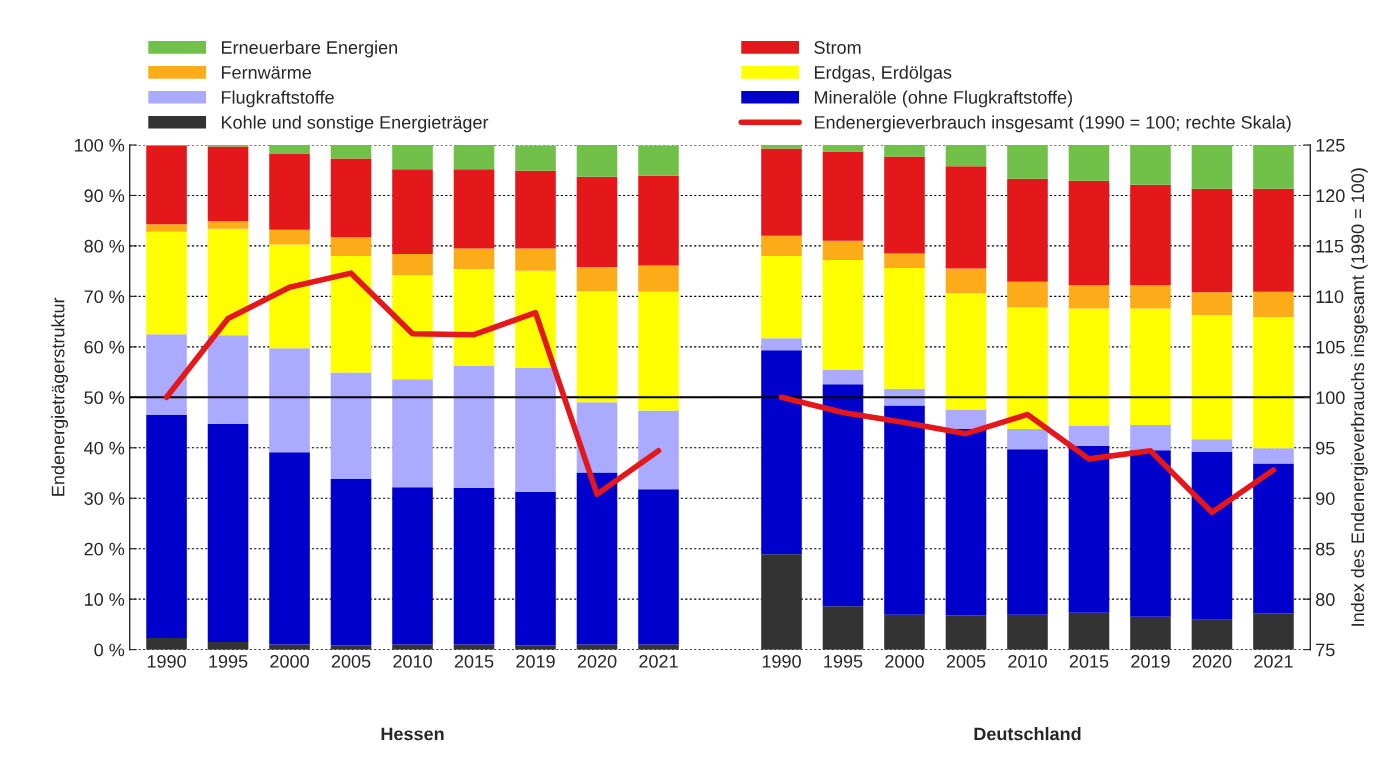 The width and height of the screenshot is (1394, 767). What do you see at coordinates (355, 124) in the screenshot?
I see `legend-label: Kohle und sonstige Energieträger` at bounding box center [355, 124].